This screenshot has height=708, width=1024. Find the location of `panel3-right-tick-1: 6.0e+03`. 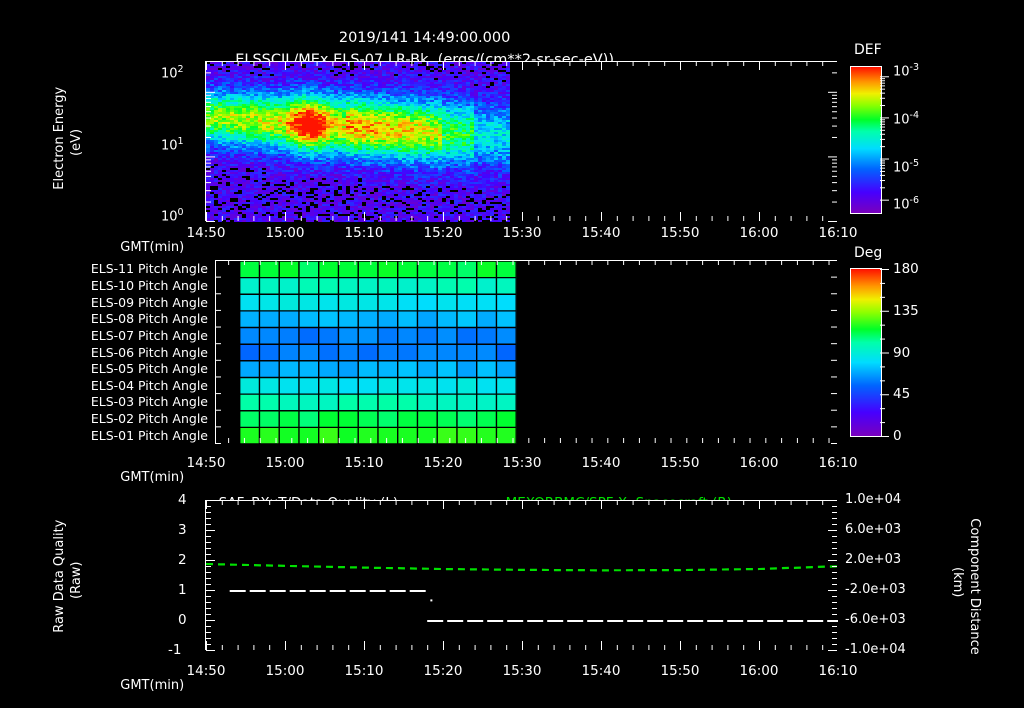

panel3-right-tick-1: 6.0e+03 is located at coordinates (873, 529).